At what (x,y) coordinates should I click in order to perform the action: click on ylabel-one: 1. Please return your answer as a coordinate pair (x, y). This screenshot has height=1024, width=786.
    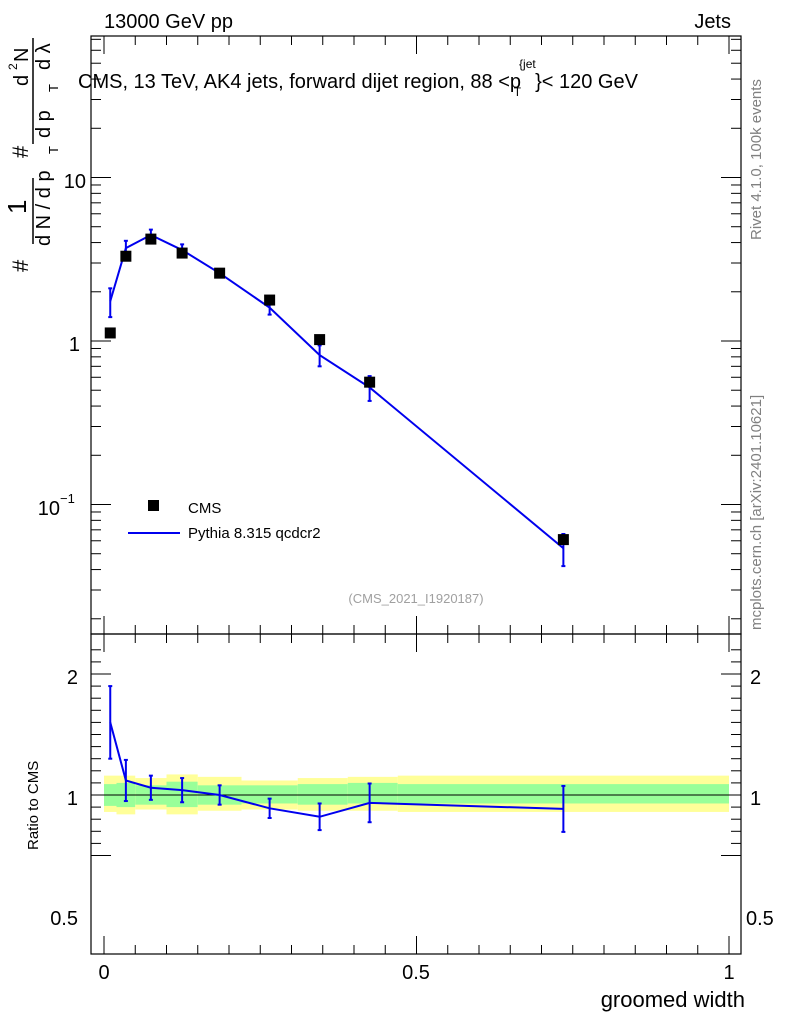
    Looking at the image, I should click on (17, 207).